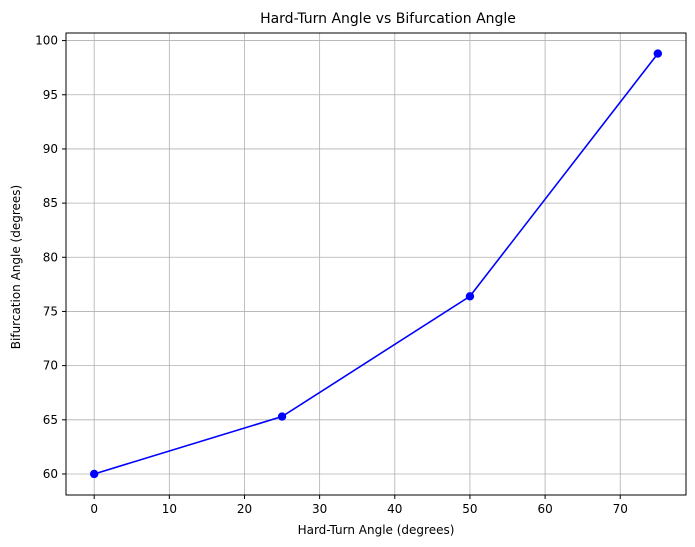 This screenshot has height=547, width=695. I want to click on y-tick-label: 75, so click(50, 311).